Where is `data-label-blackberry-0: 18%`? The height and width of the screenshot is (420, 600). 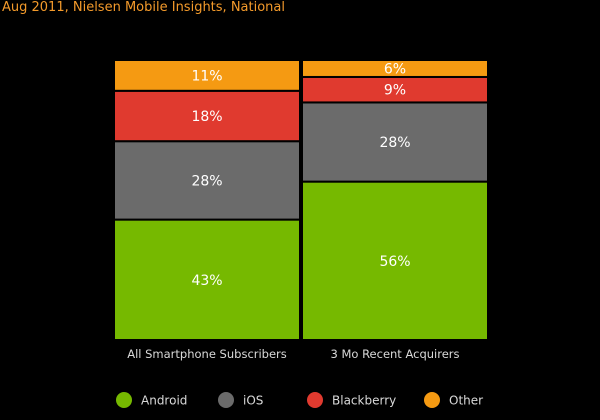
data-label-blackberry-0: 18% is located at coordinates (206, 117).